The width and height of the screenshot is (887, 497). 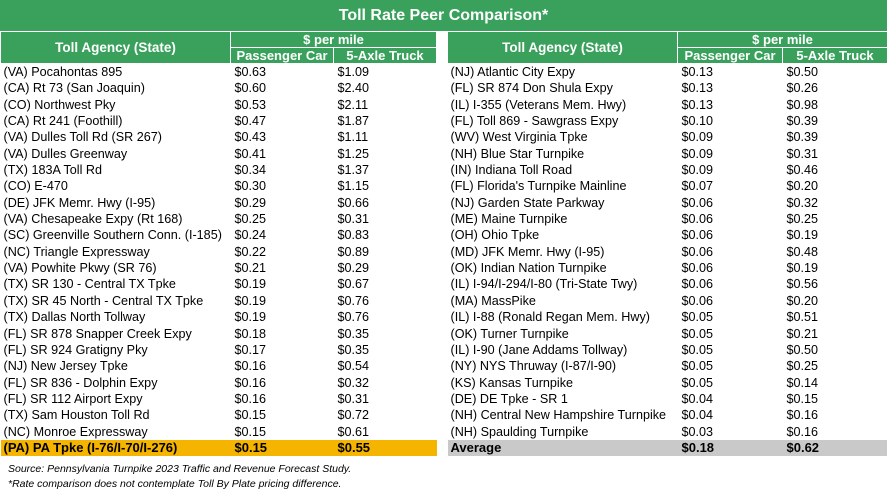 I want to click on agency-cell: (TX) Sam Houston Toll Rd, so click(x=76, y=415).